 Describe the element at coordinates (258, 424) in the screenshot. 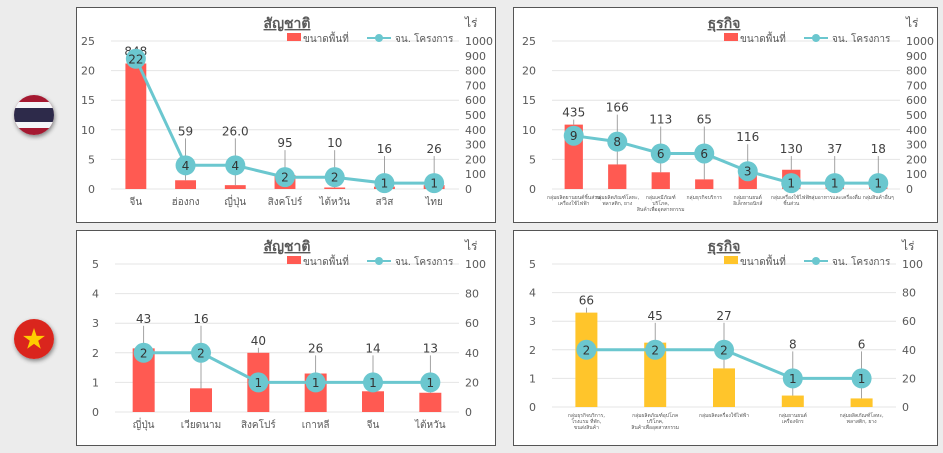

I see `x-tick-label: สิงคโปร์` at that location.